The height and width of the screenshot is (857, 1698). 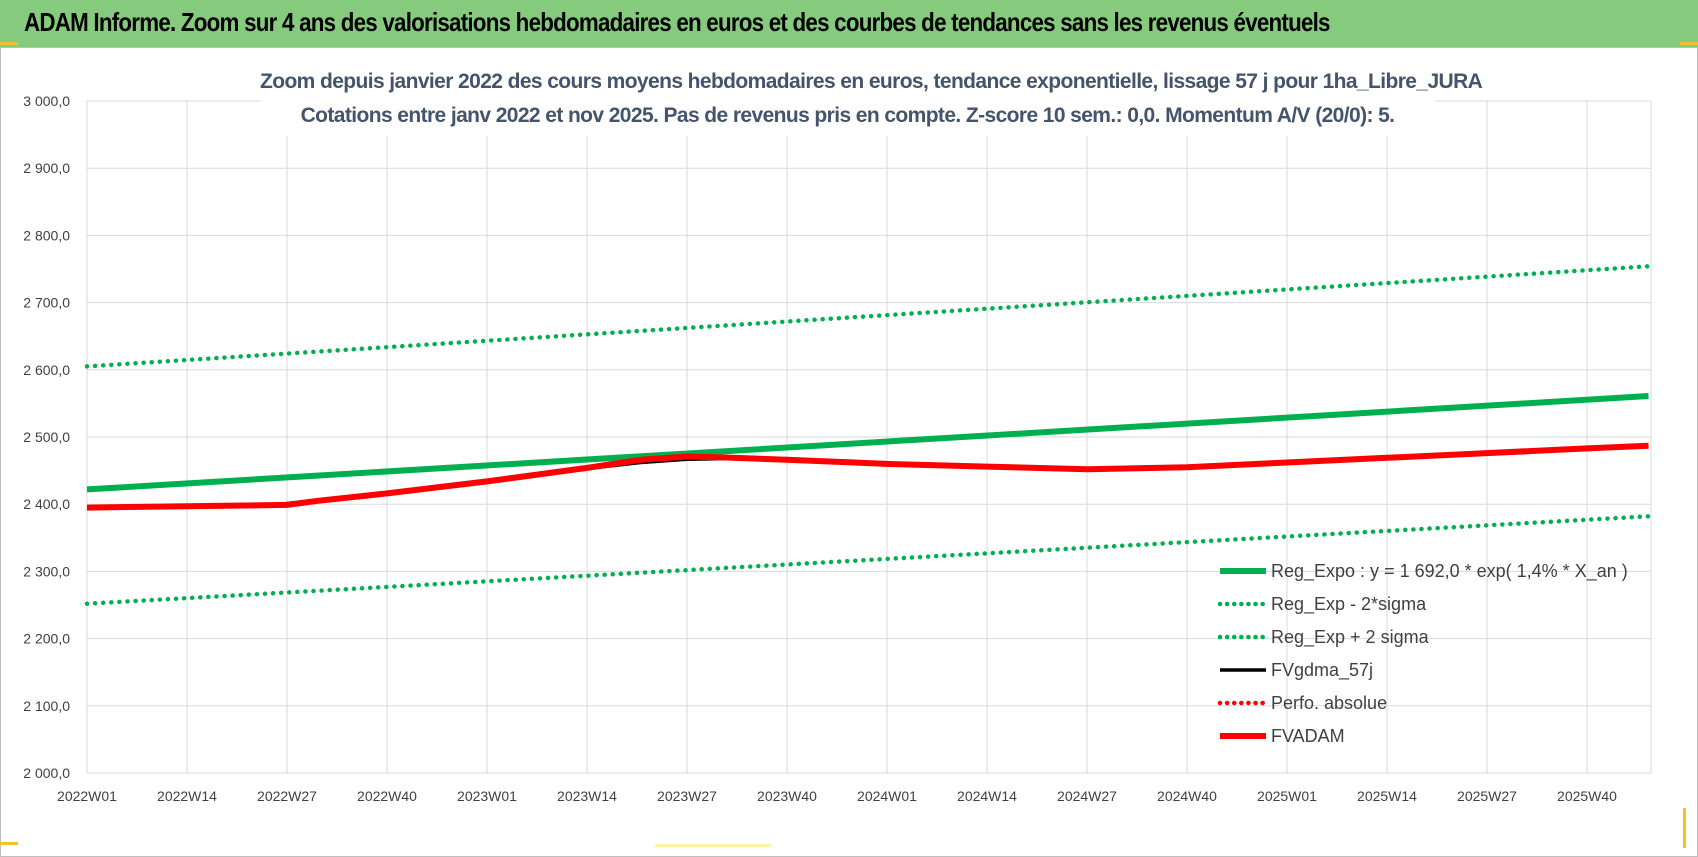 What do you see at coordinates (1349, 604) in the screenshot?
I see `legend-label-1: Reg_Exp - 2*sigma` at bounding box center [1349, 604].